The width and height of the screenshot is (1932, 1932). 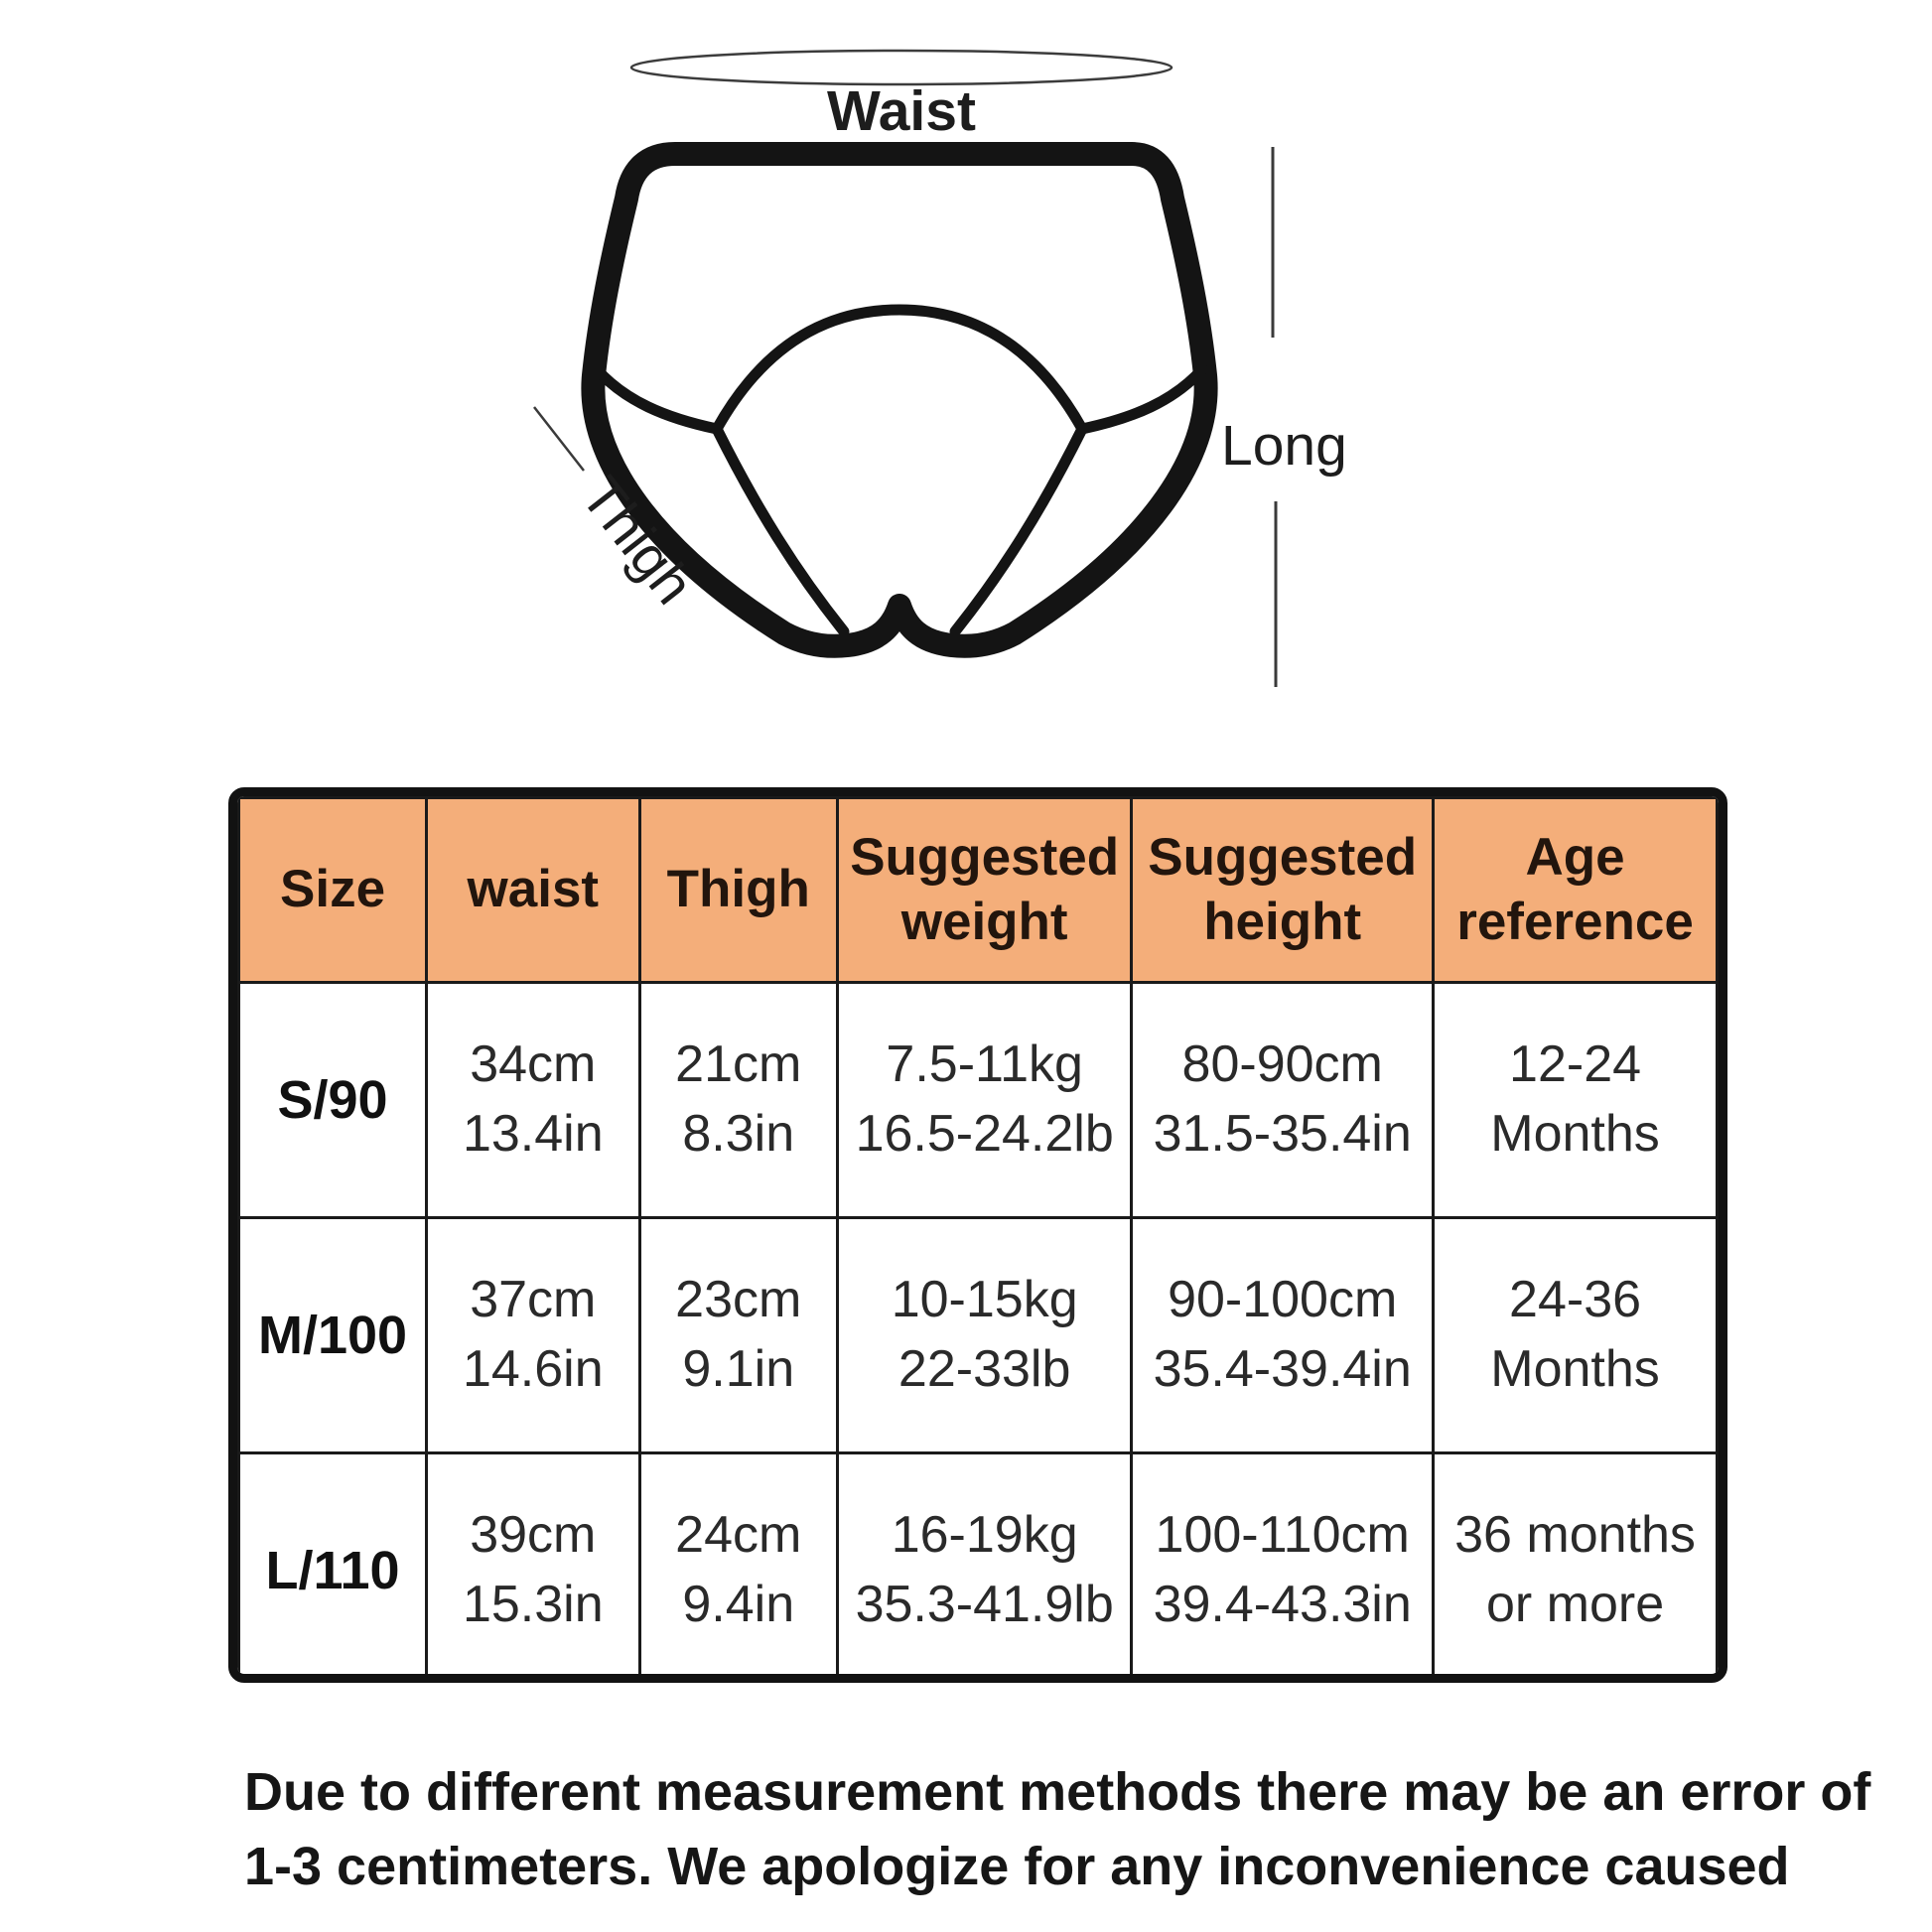 I want to click on cell-height-m100: 90-100cm 35.4-39.4in, so click(x=1283, y=1335).